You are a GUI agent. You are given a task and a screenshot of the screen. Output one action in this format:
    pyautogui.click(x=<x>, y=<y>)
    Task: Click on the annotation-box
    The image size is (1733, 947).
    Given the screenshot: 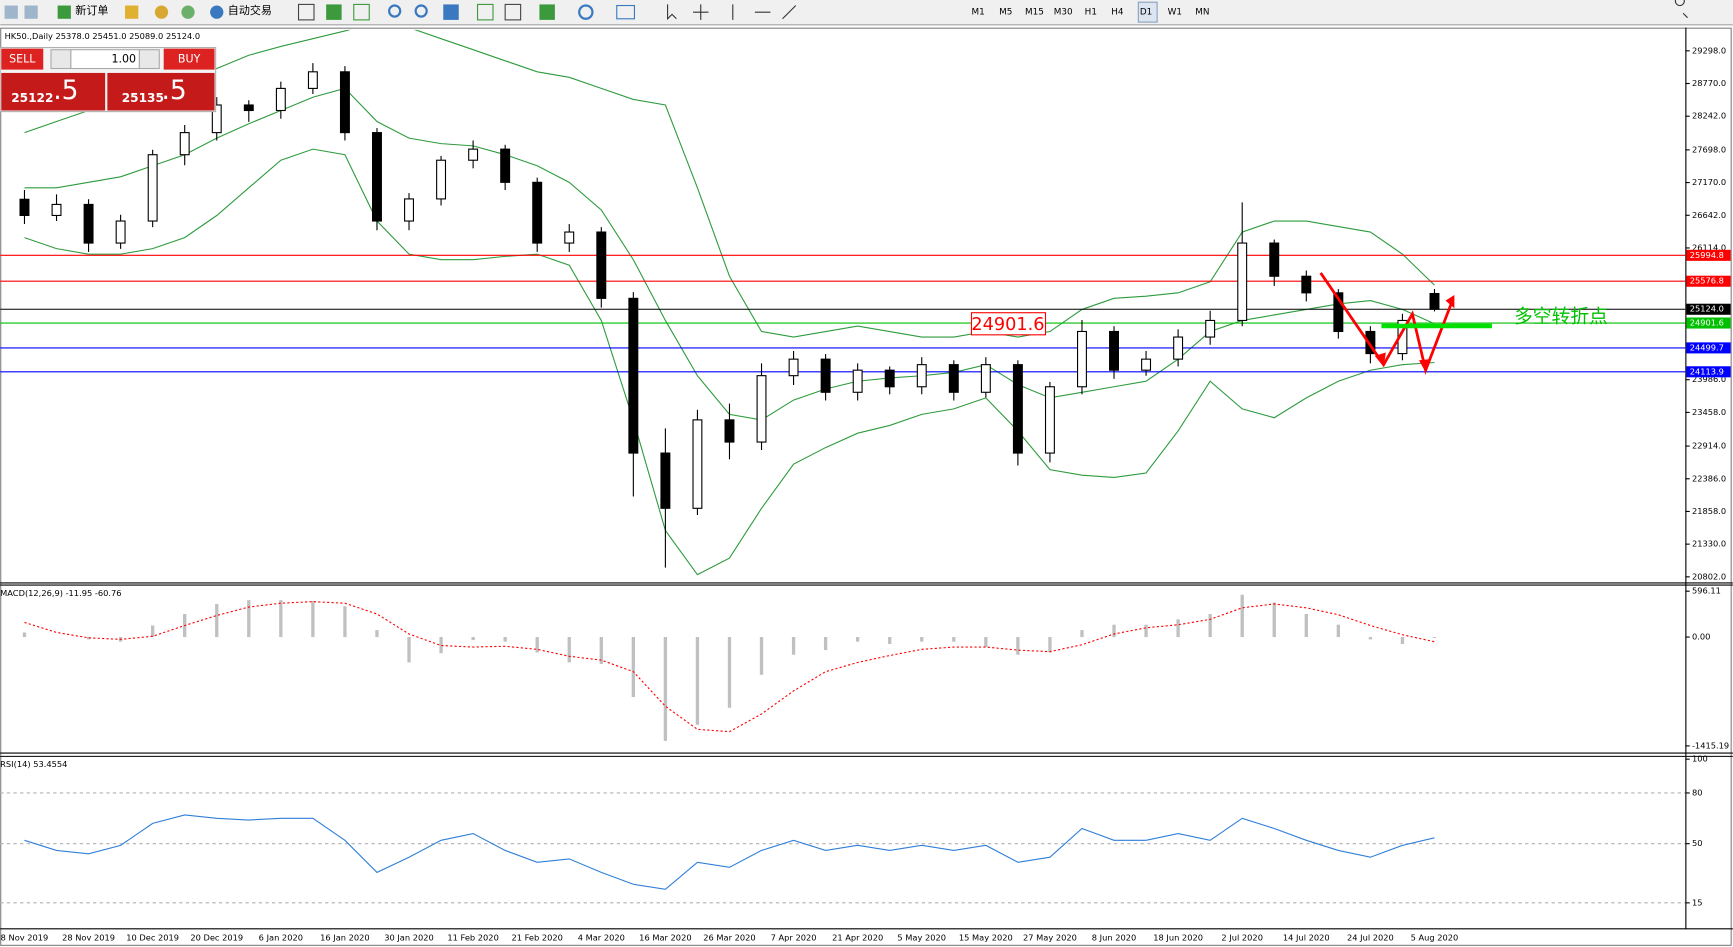 What is the action you would take?
    pyautogui.click(x=1008, y=324)
    